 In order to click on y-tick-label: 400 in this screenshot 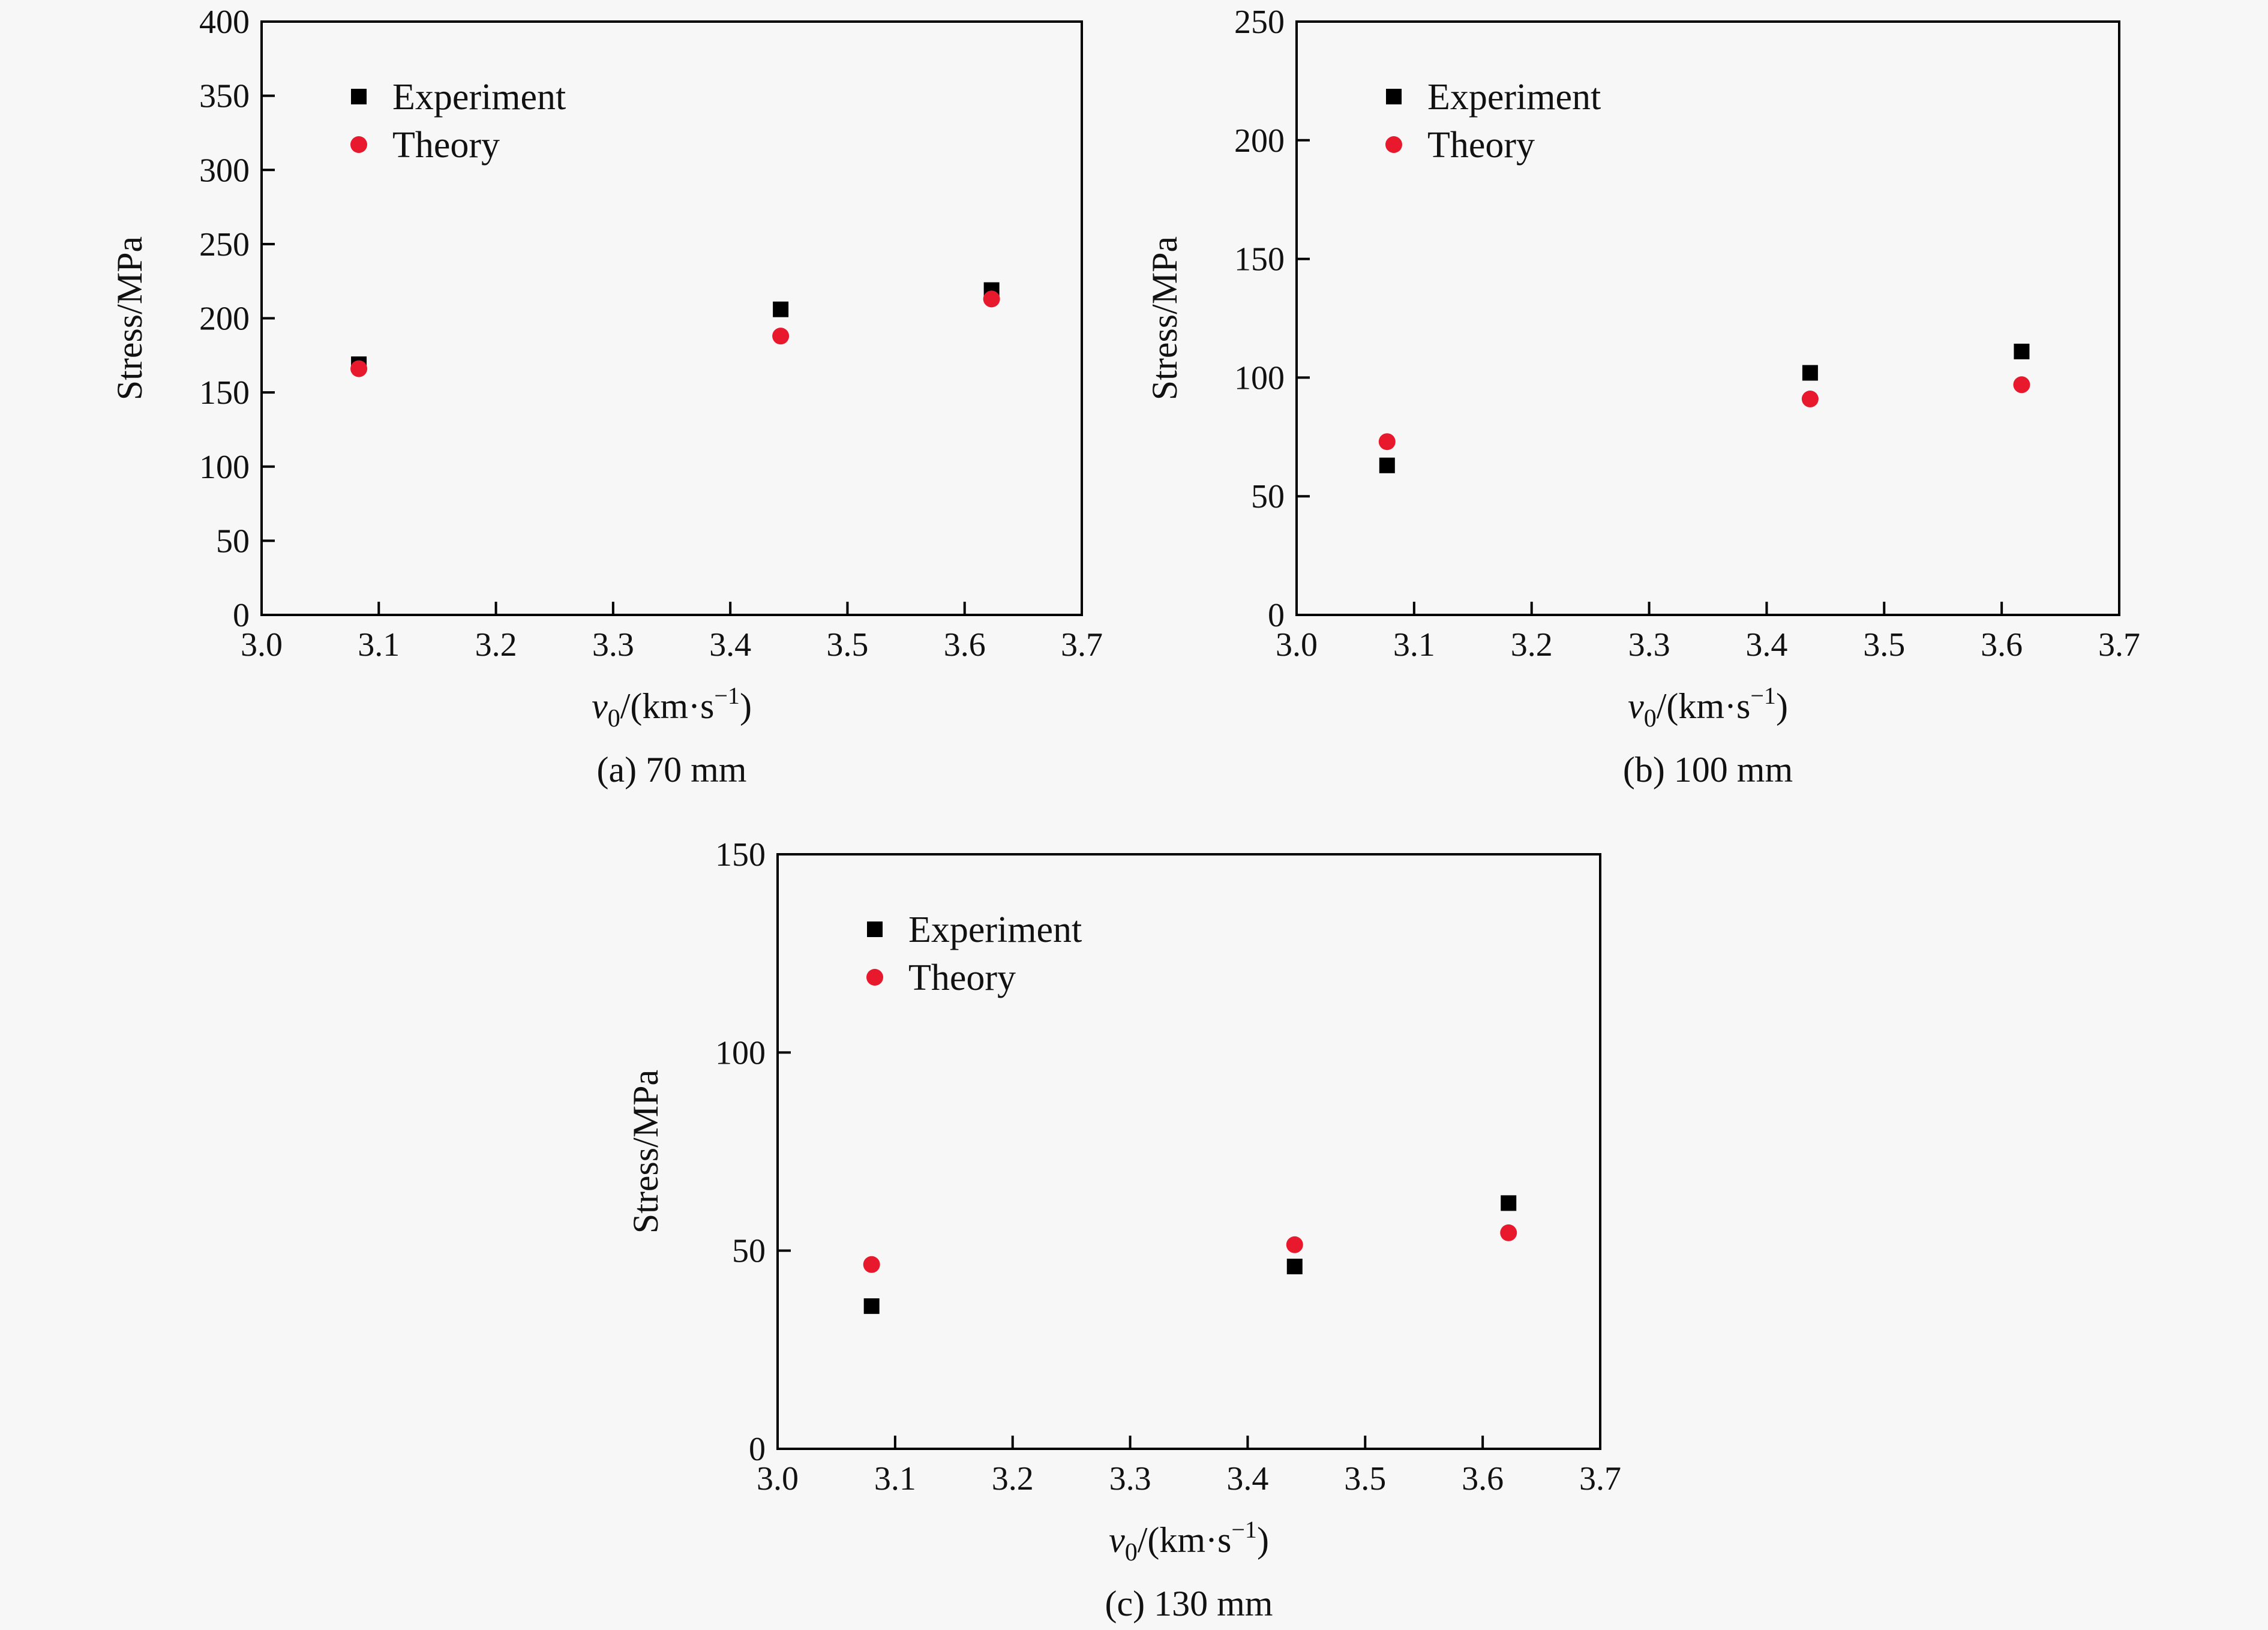, I will do `click(224, 22)`.